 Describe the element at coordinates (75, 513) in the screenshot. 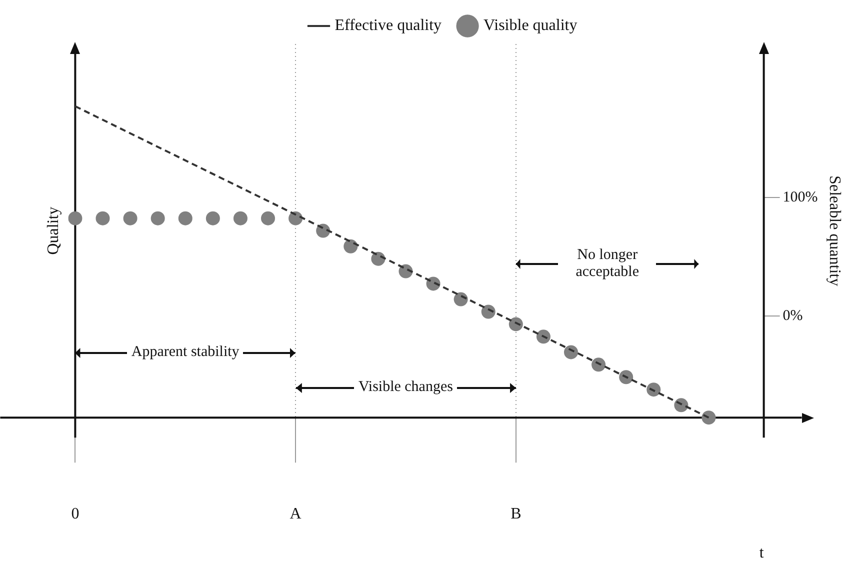

I see `x-tick-label: 0` at that location.